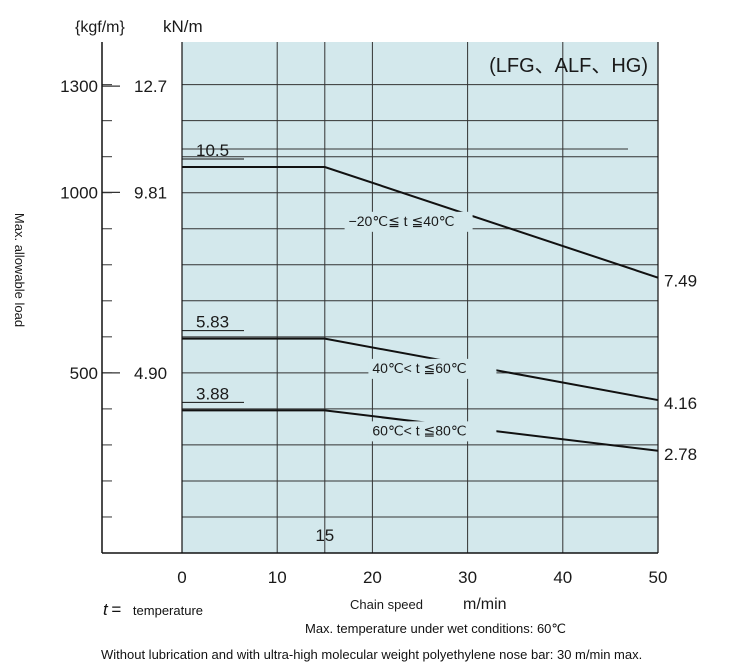 The height and width of the screenshot is (671, 747). What do you see at coordinates (568, 66) in the screenshot?
I see `chart-title: (LFG、ALF、HG)` at bounding box center [568, 66].